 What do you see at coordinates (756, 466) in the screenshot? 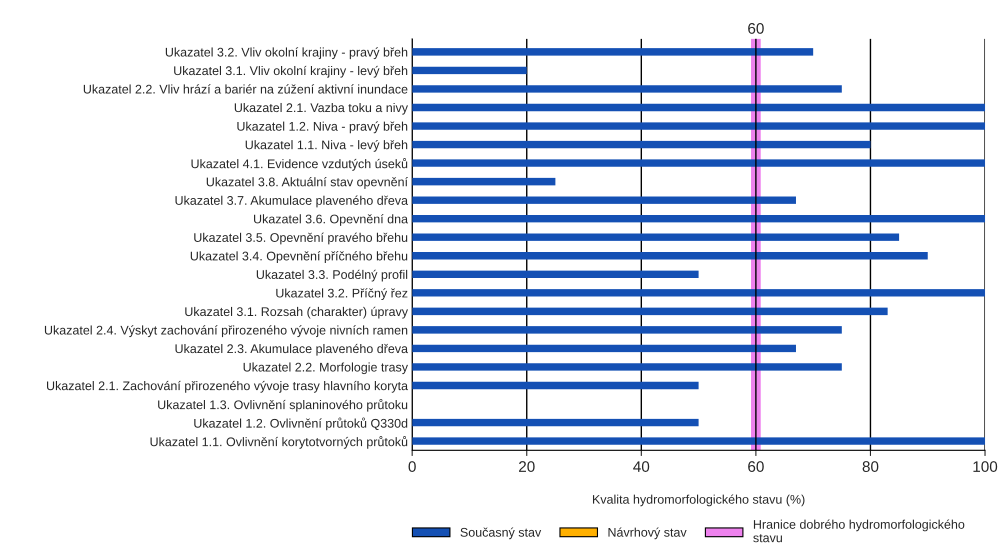
I see `x-tick-label: 60` at bounding box center [756, 466].